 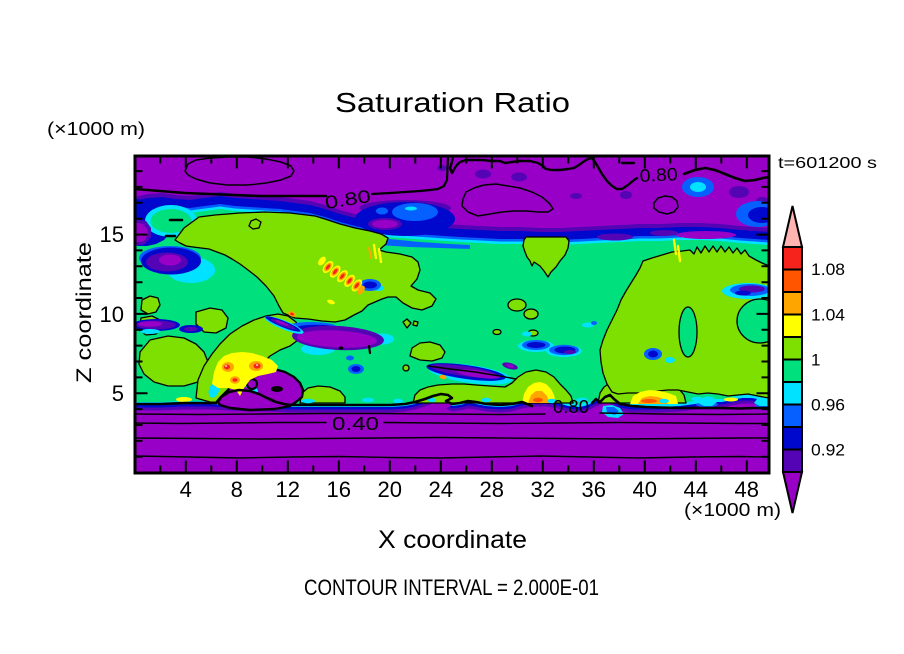 I want to click on svg-text: 0.40, so click(x=355, y=424).